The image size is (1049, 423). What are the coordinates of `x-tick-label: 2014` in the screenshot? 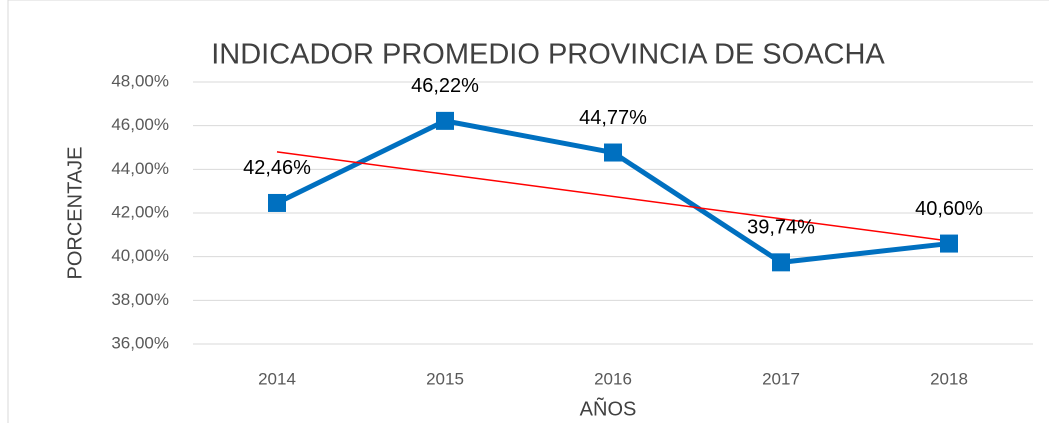 It's located at (277, 378).